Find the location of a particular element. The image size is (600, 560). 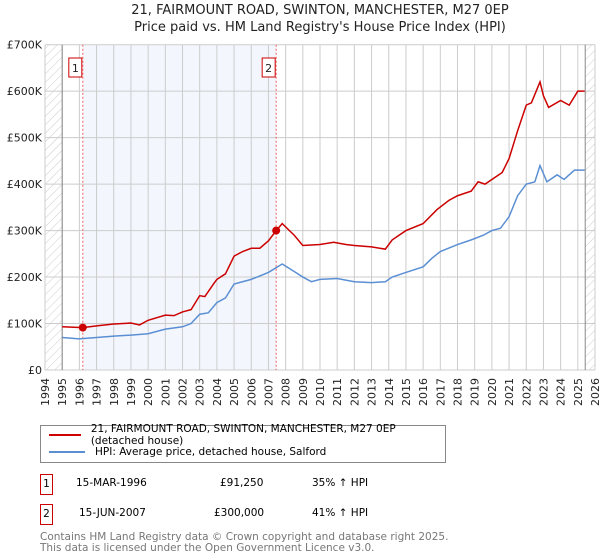

hatched-region-right is located at coordinates (590, 207).